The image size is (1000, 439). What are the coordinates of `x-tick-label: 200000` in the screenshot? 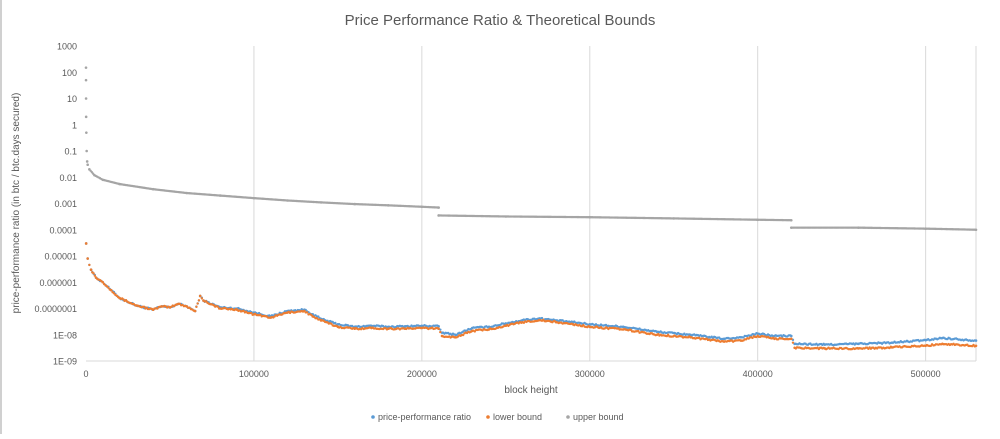 It's located at (422, 374).